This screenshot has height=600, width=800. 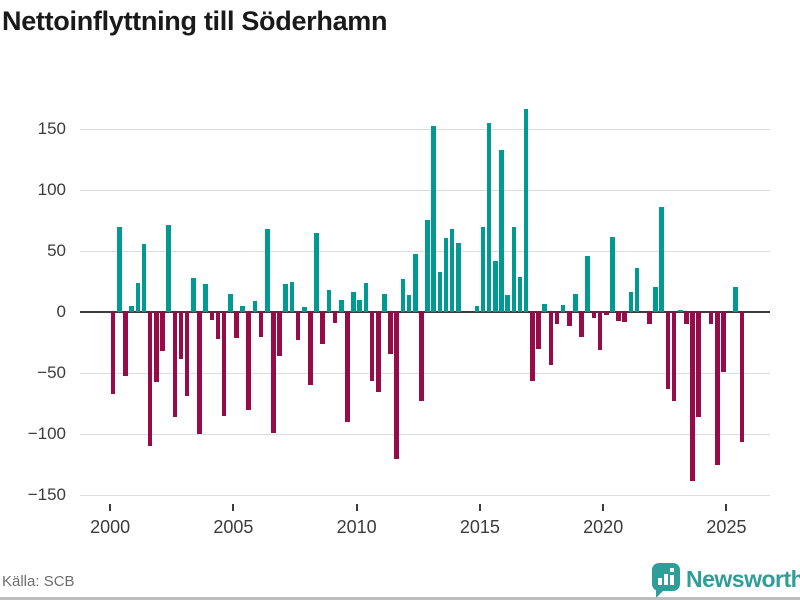 I want to click on bottom-border, so click(x=400, y=598).